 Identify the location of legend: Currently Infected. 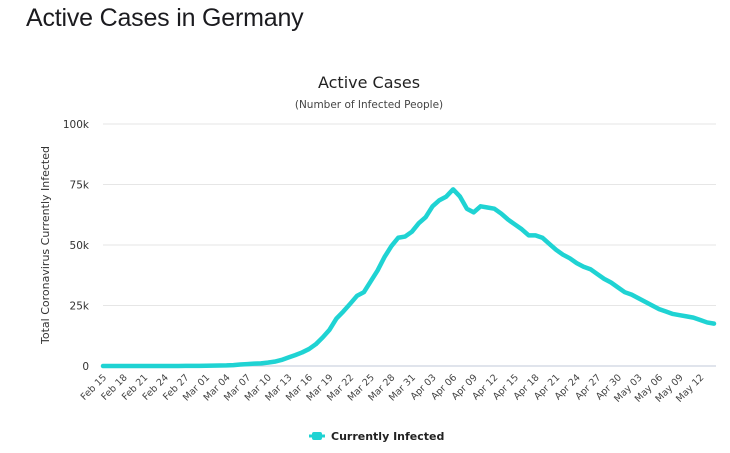
(376, 436).